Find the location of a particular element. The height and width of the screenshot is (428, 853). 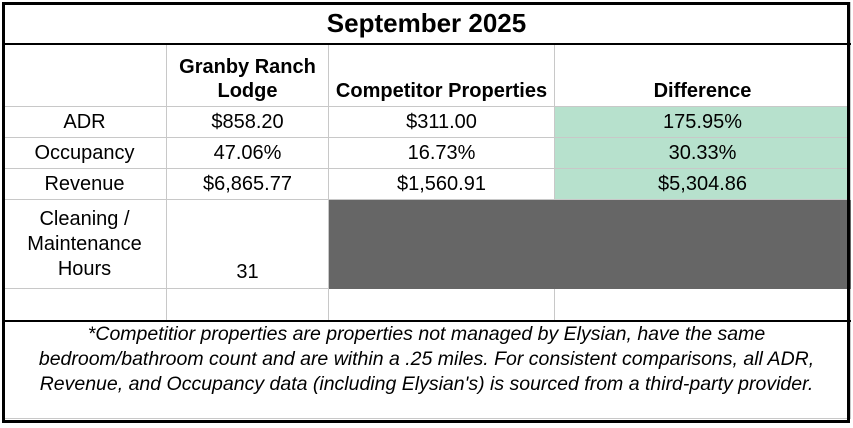

lodge-value: 31 is located at coordinates (247, 244).